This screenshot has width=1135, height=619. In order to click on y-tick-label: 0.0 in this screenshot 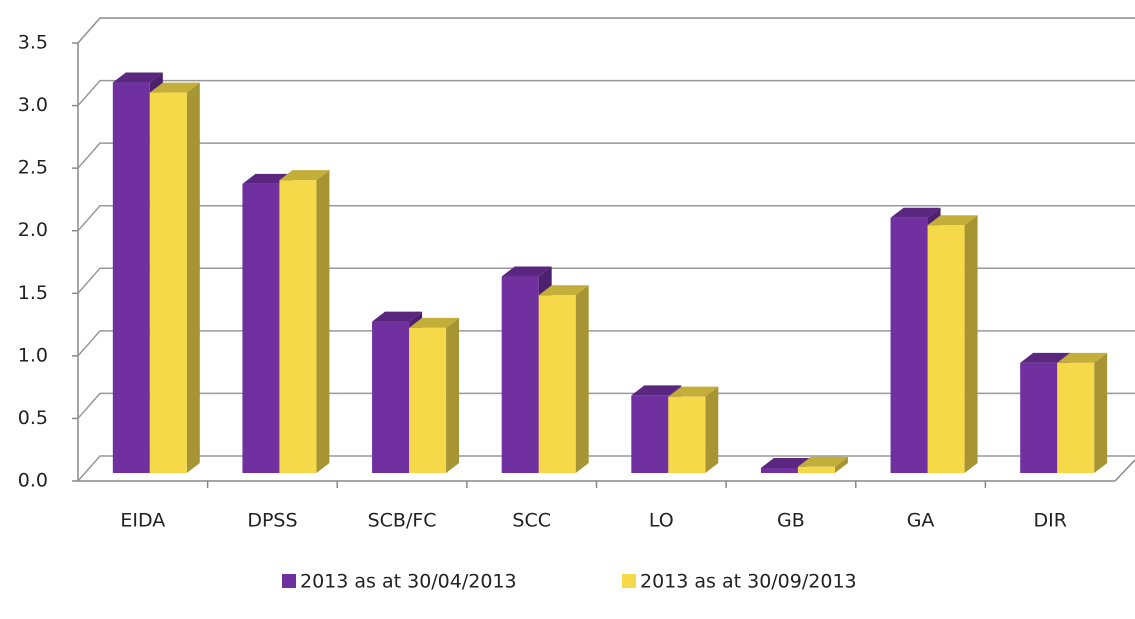, I will do `click(33, 481)`.